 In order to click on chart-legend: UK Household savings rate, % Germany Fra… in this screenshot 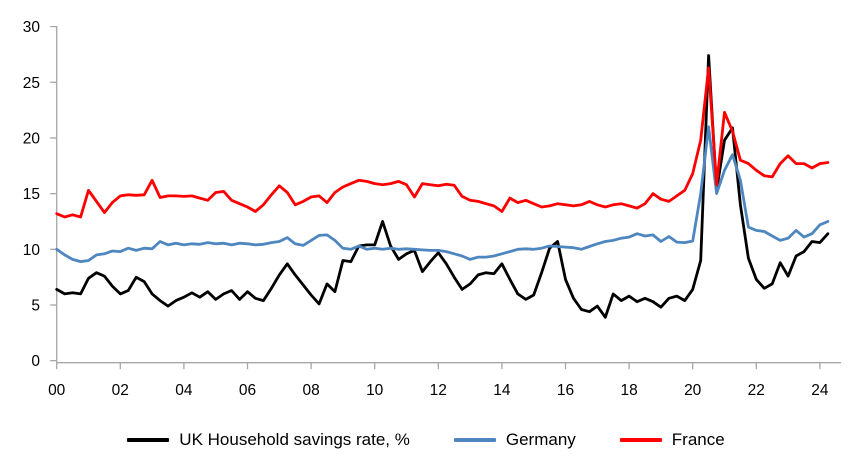, I will do `click(426, 440)`.